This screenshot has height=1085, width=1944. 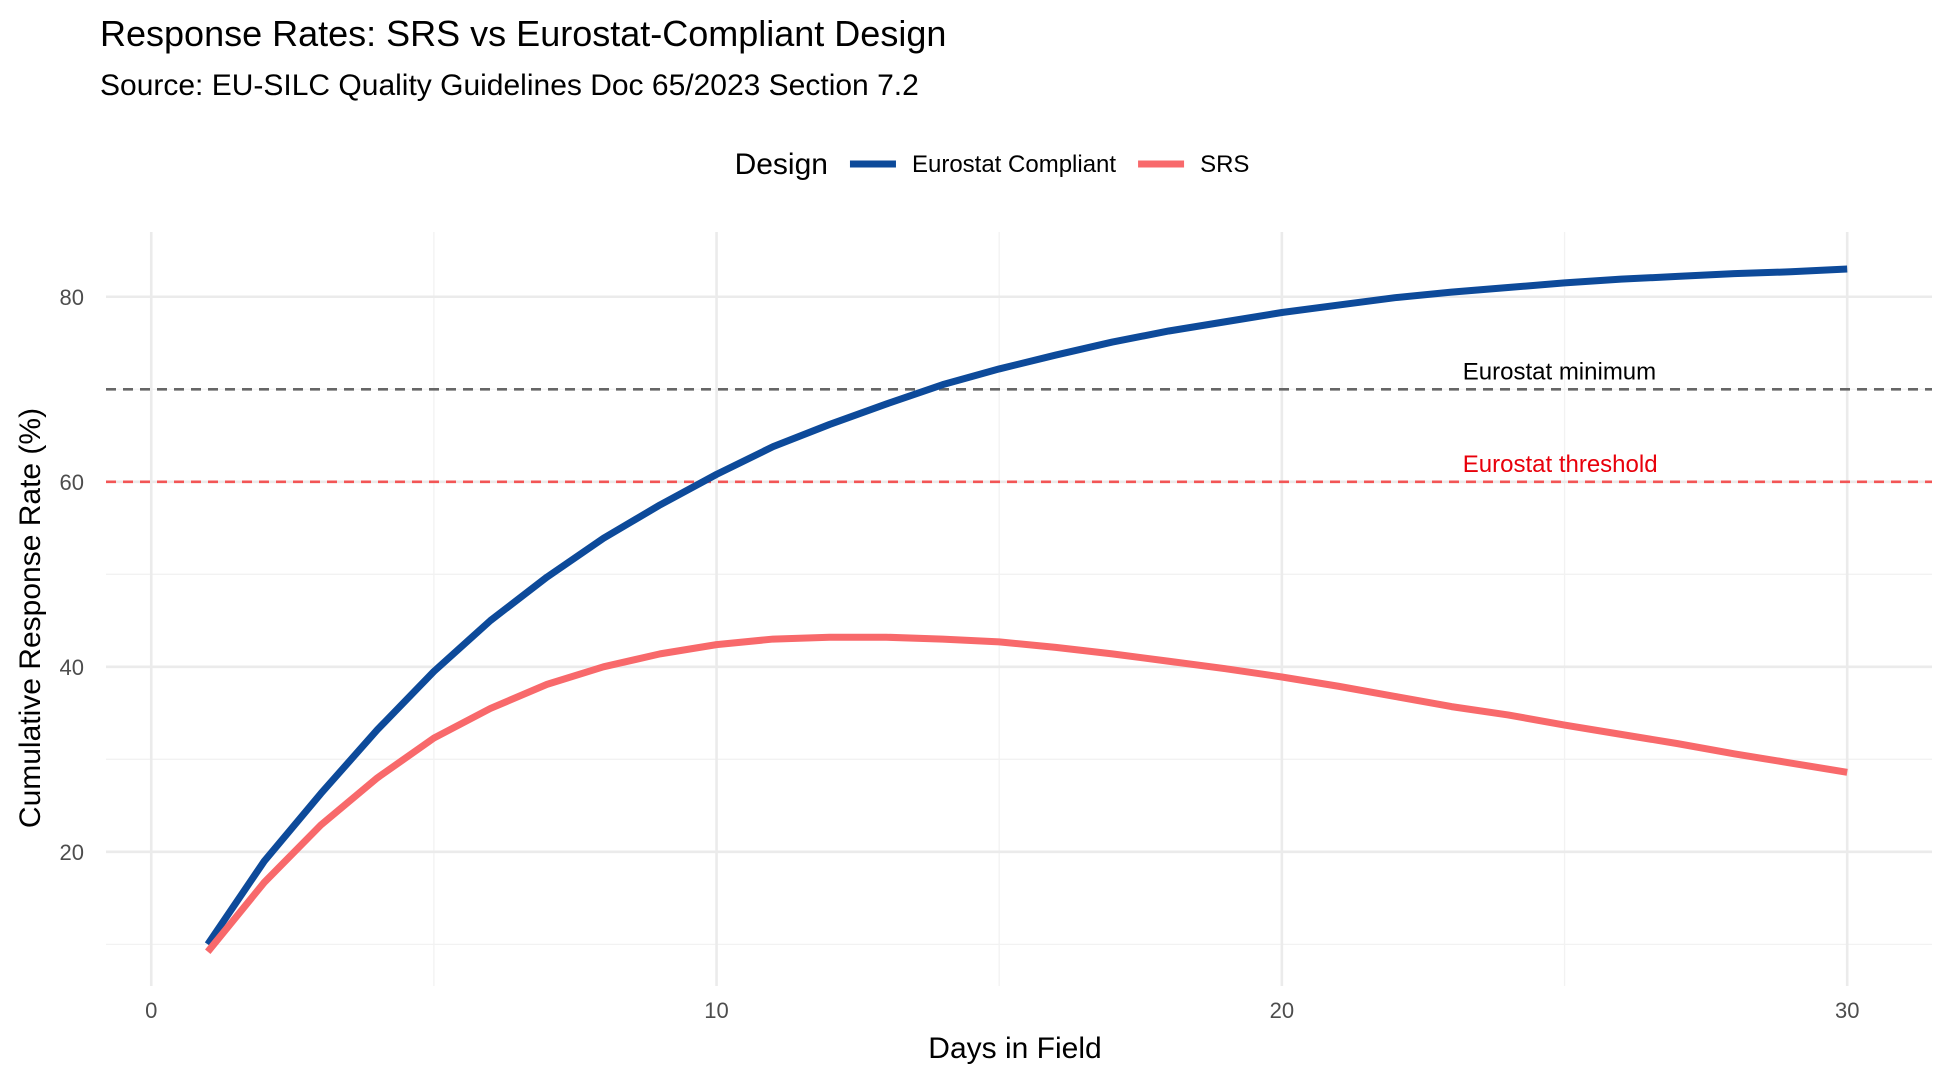 I want to click on x-tick-label: 10, so click(x=716, y=1010).